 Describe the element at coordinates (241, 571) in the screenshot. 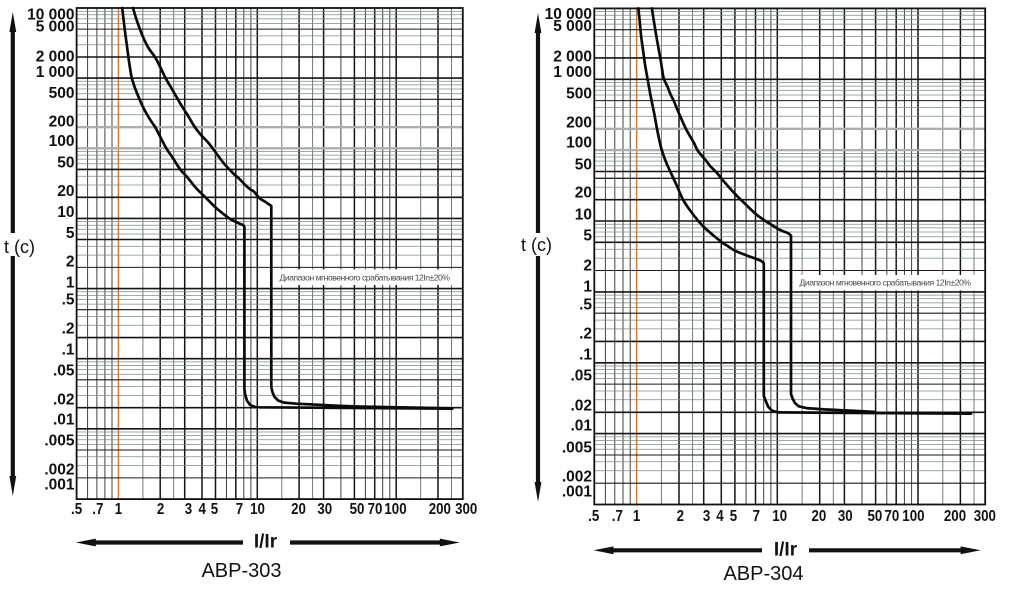

I see `svg-text: АВР-303` at that location.